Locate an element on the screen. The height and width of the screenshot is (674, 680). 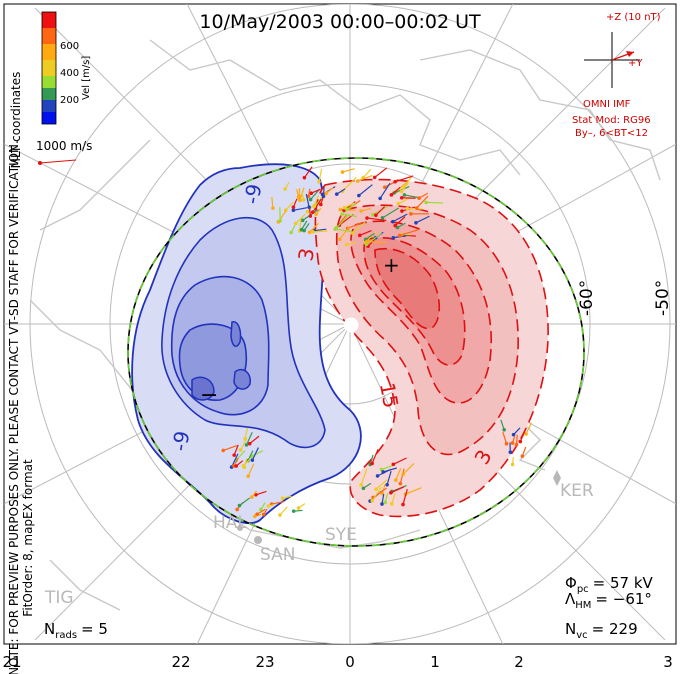
contour-label-neg-top: -9 is located at coordinates (252, 194).